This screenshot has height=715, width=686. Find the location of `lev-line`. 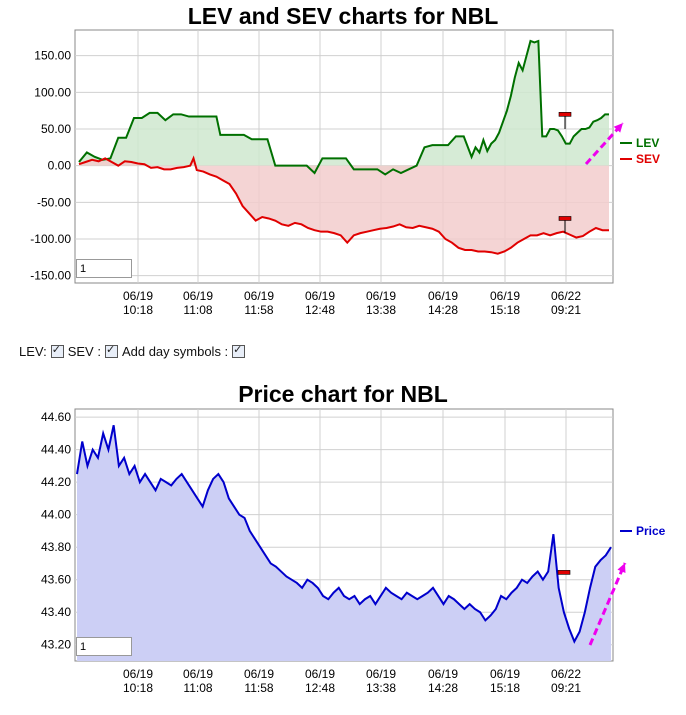

lev-line is located at coordinates (343, 107).